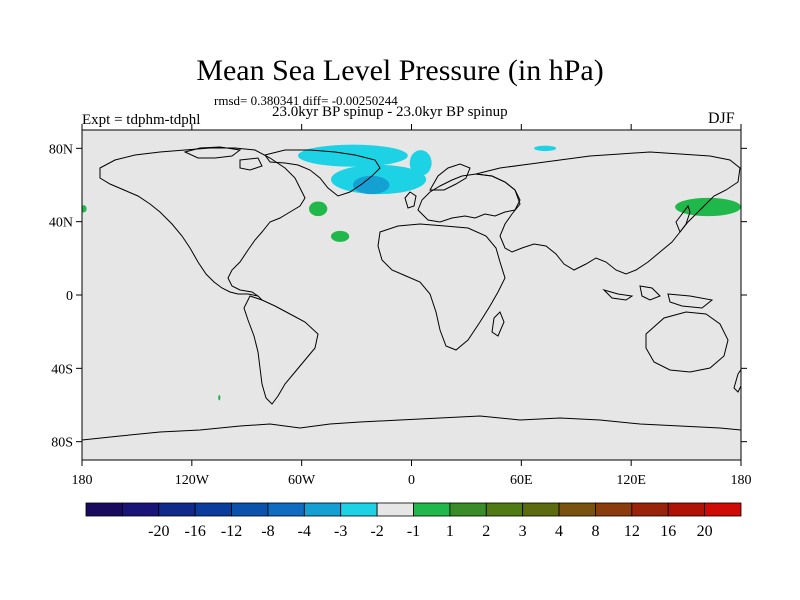 The width and height of the screenshot is (800, 600). What do you see at coordinates (705, 531) in the screenshot?
I see `colorbar-label: 20` at bounding box center [705, 531].